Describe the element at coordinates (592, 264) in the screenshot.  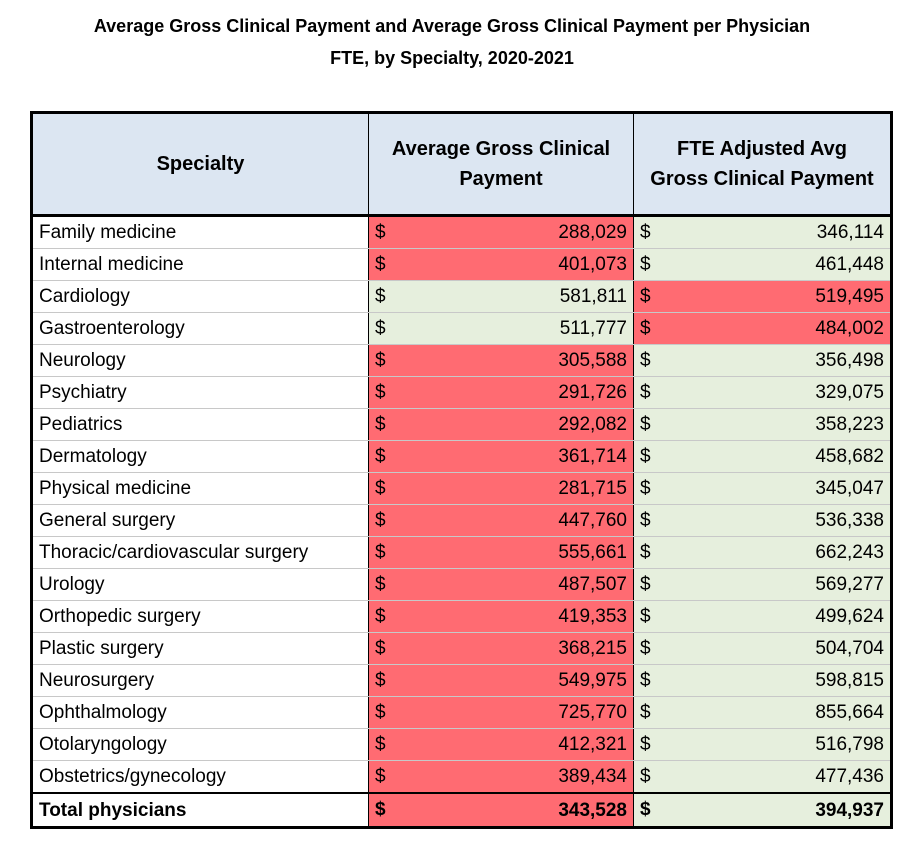
I see `amount-value: 401,073` at that location.